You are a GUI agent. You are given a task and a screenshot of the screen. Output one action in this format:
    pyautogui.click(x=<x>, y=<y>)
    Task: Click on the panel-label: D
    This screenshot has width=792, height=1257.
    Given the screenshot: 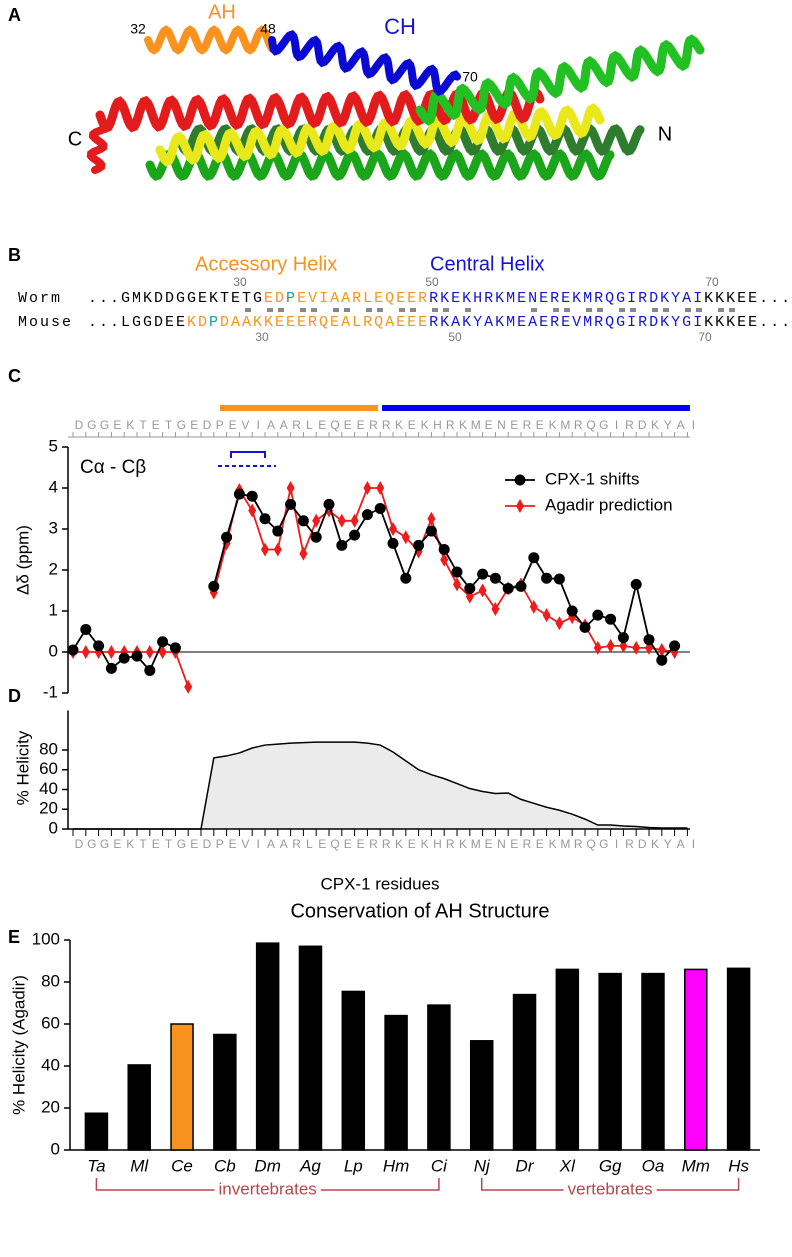 What is the action you would take?
    pyautogui.click(x=14, y=696)
    